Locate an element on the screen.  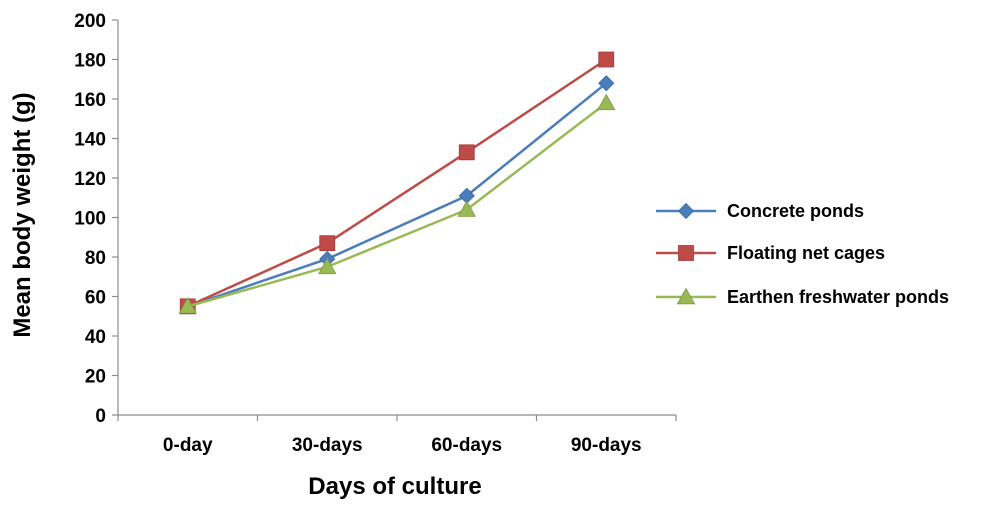
x-axis: 0-day 30-days 60-days 90-days is located at coordinates (397, 435).